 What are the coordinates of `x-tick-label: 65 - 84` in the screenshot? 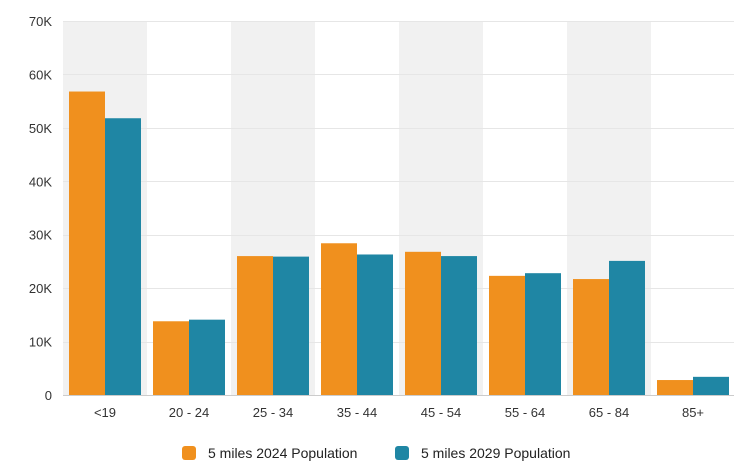 It's located at (609, 412).